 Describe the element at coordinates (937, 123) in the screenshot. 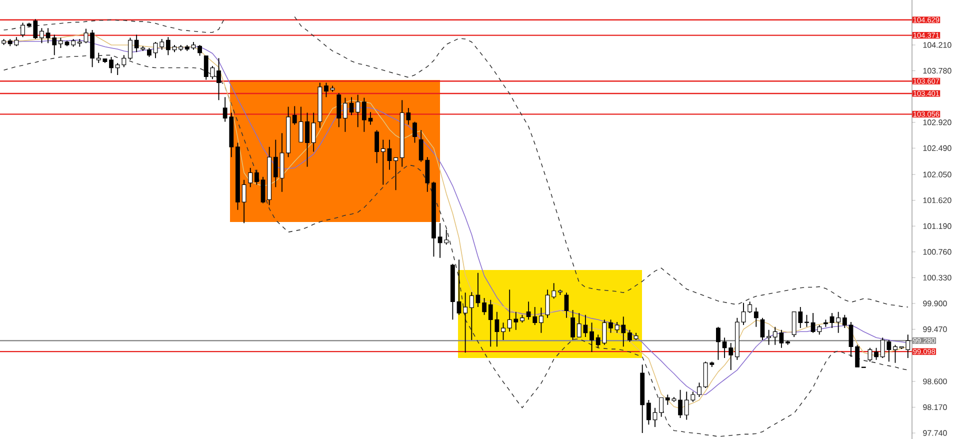

I see `y-tick-label: 102.920` at that location.